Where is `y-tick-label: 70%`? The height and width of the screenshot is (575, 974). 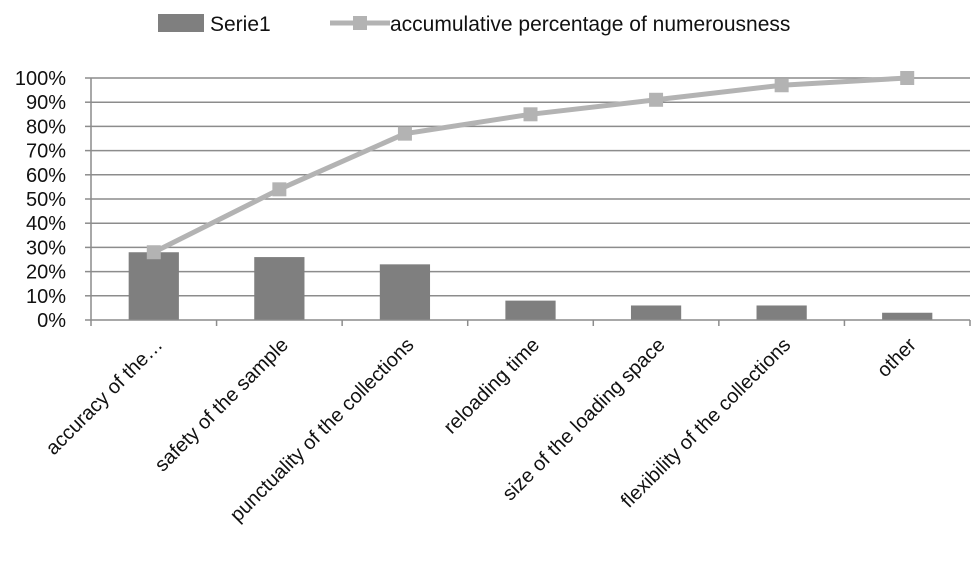
y-tick-label: 70% is located at coordinates (46, 152).